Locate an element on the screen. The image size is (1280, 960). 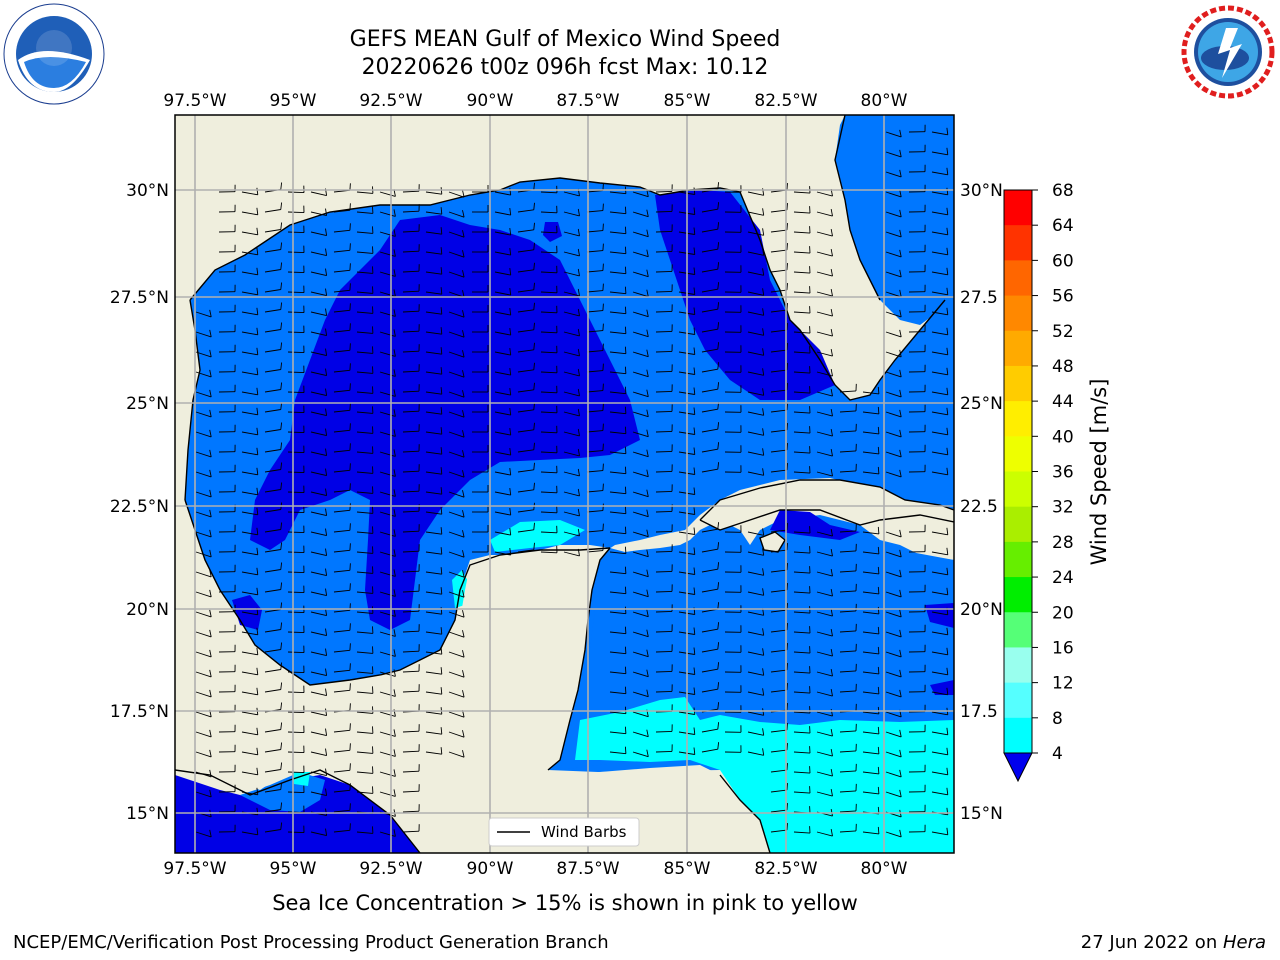
colorbar-tick-label: 64 is located at coordinates (1063, 226).